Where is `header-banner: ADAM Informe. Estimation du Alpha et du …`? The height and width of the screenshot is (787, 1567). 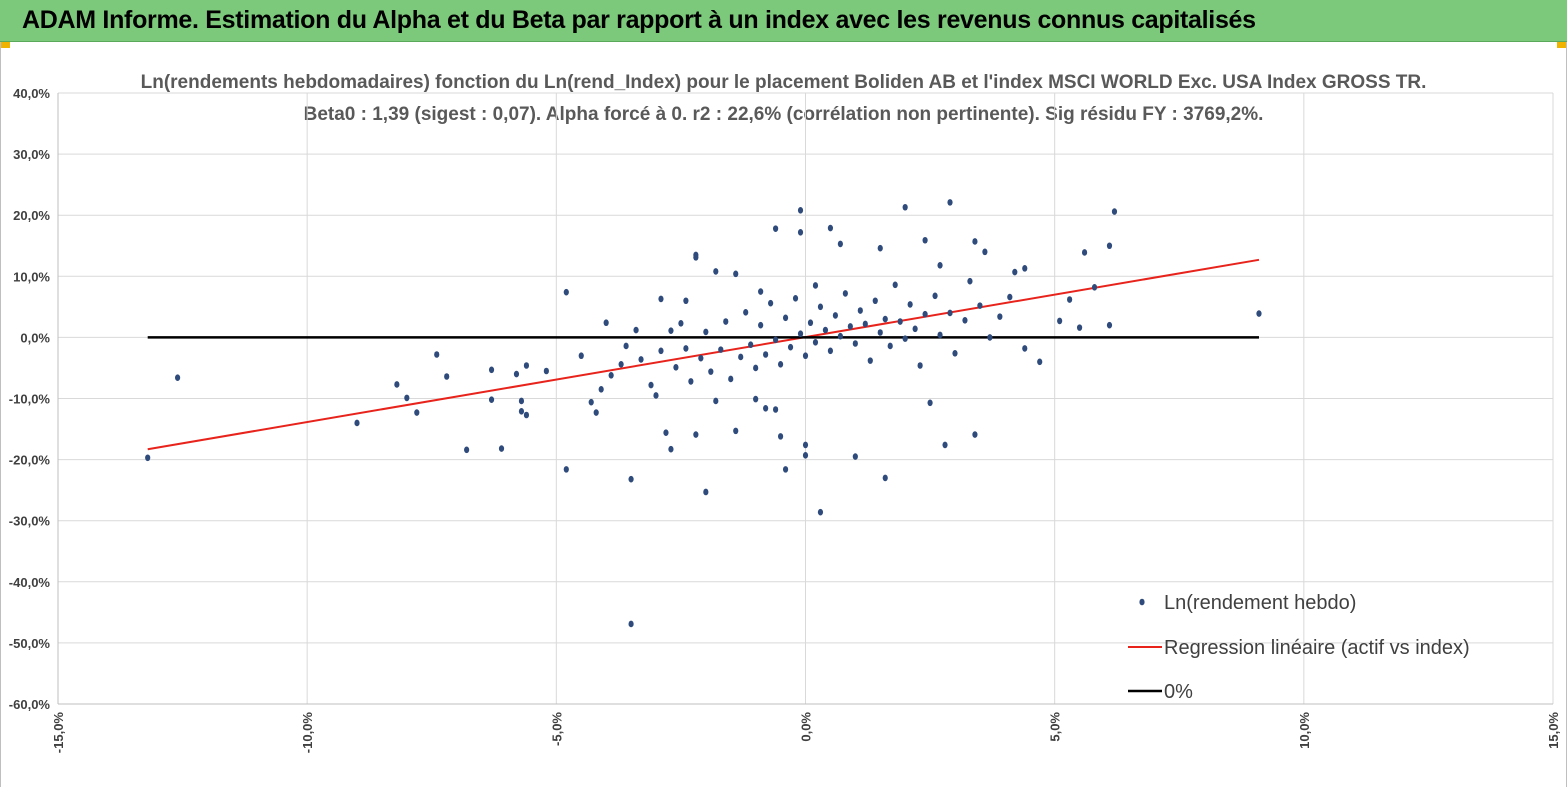 header-banner: ADAM Informe. Estimation du Alpha et du … is located at coordinates (783, 21).